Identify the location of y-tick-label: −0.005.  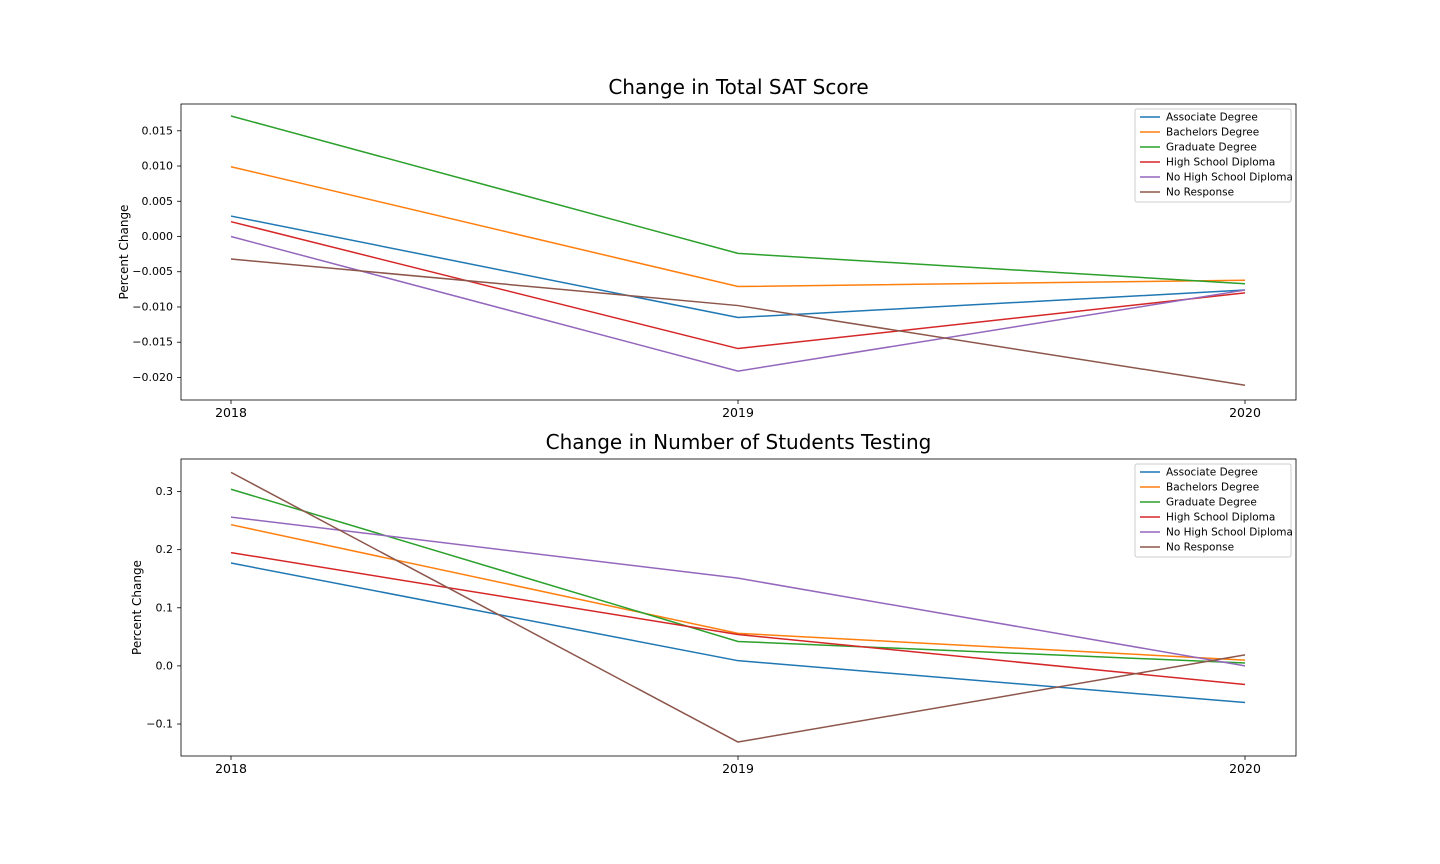
(152, 271).